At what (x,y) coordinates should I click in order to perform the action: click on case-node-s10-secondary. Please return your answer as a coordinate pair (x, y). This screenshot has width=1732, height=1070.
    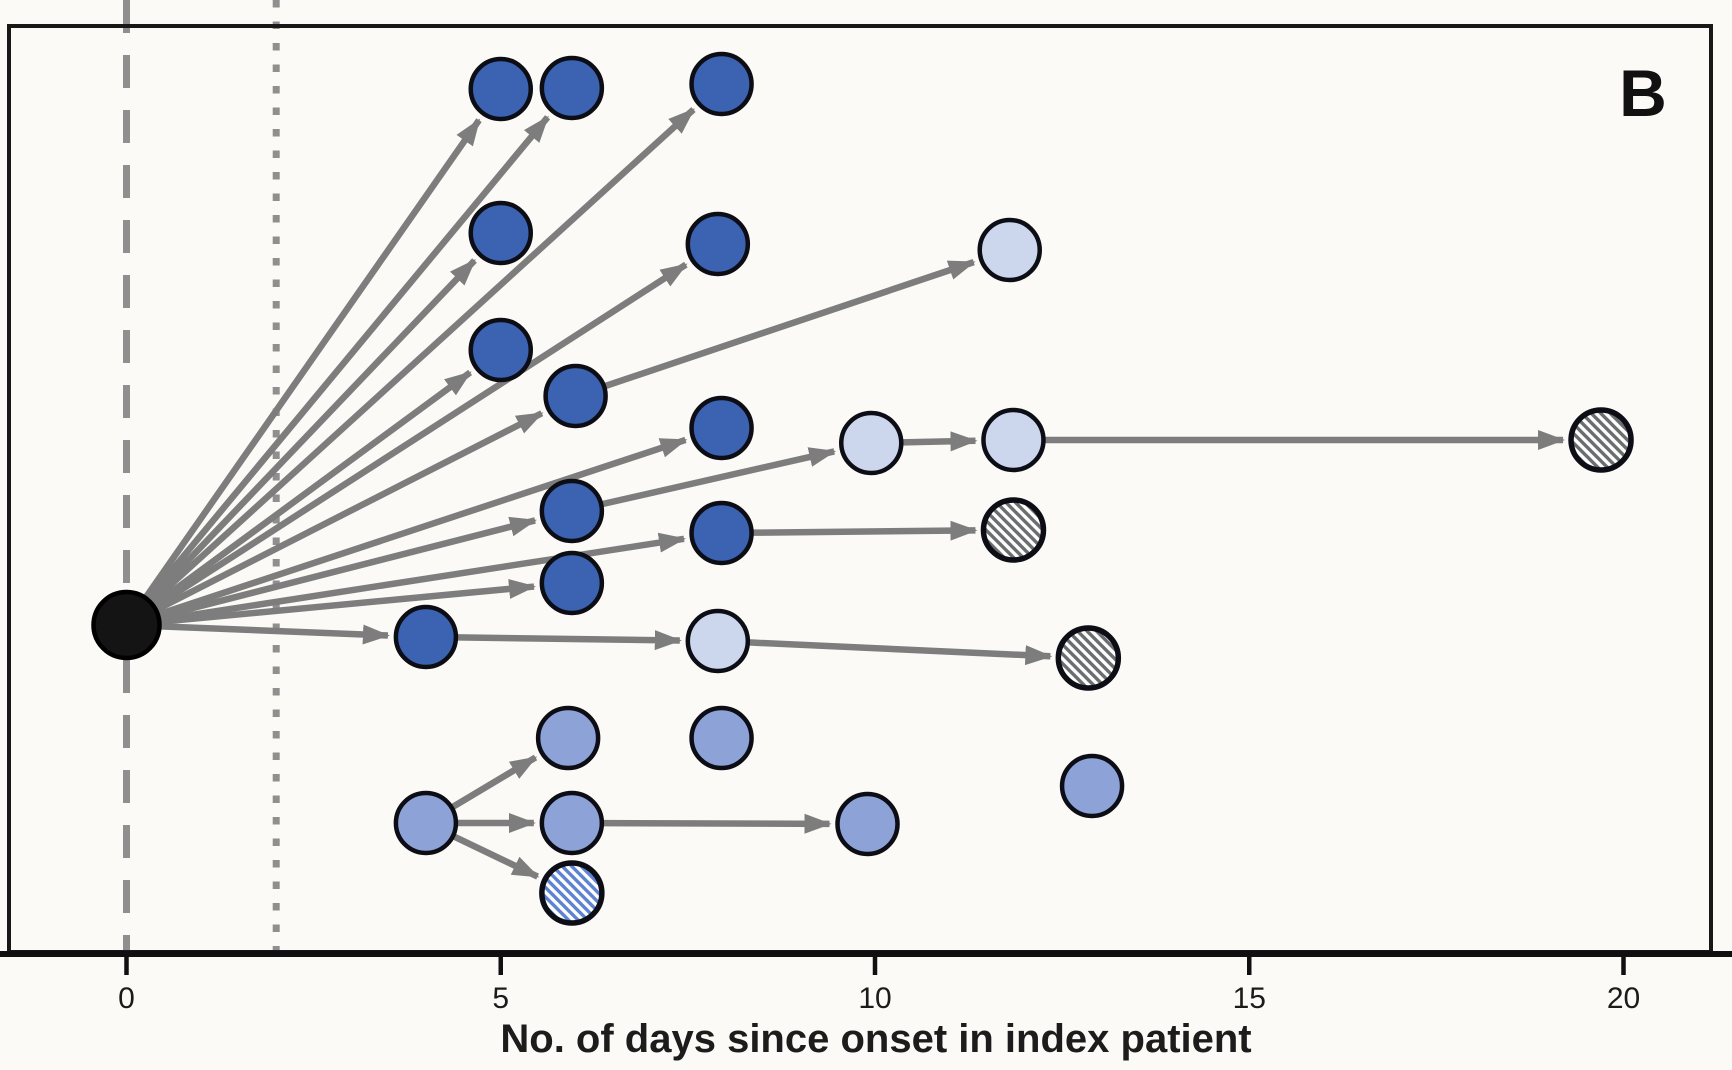
    Looking at the image, I should click on (721, 533).